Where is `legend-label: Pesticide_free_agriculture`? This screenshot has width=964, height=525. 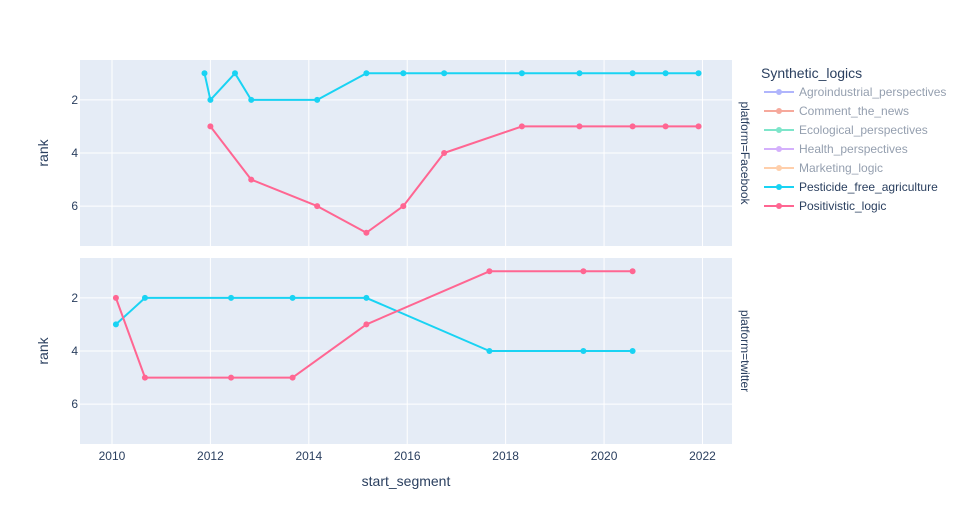
legend-label: Pesticide_free_agriculture is located at coordinates (868, 187).